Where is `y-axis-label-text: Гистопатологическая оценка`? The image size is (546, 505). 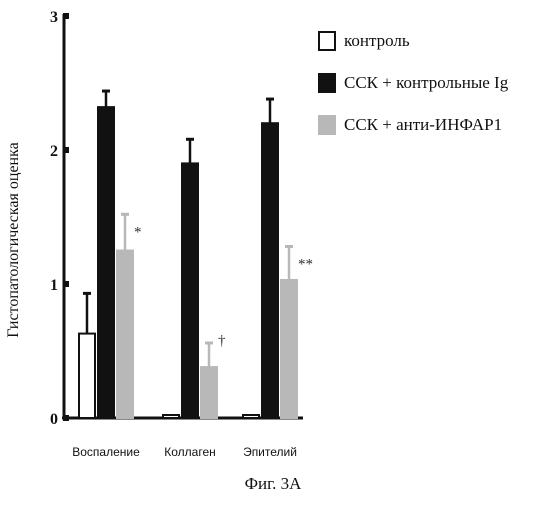 y-axis-label-text: Гистопатологическая оценка is located at coordinates (14, 240).